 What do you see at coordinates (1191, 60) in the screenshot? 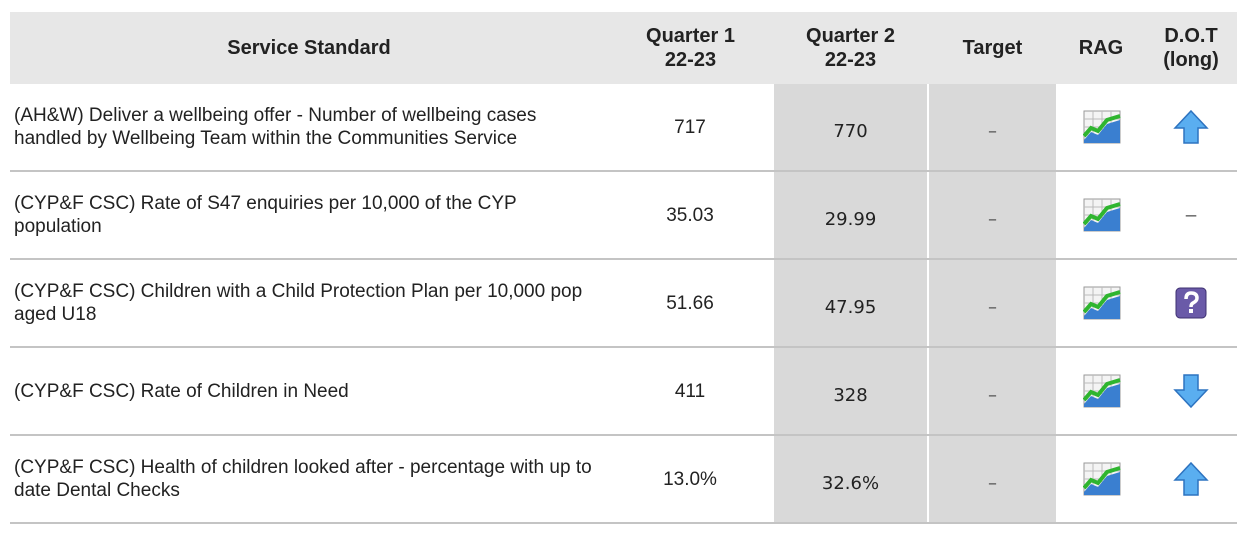
I see `header-line: (long)` at bounding box center [1191, 60].